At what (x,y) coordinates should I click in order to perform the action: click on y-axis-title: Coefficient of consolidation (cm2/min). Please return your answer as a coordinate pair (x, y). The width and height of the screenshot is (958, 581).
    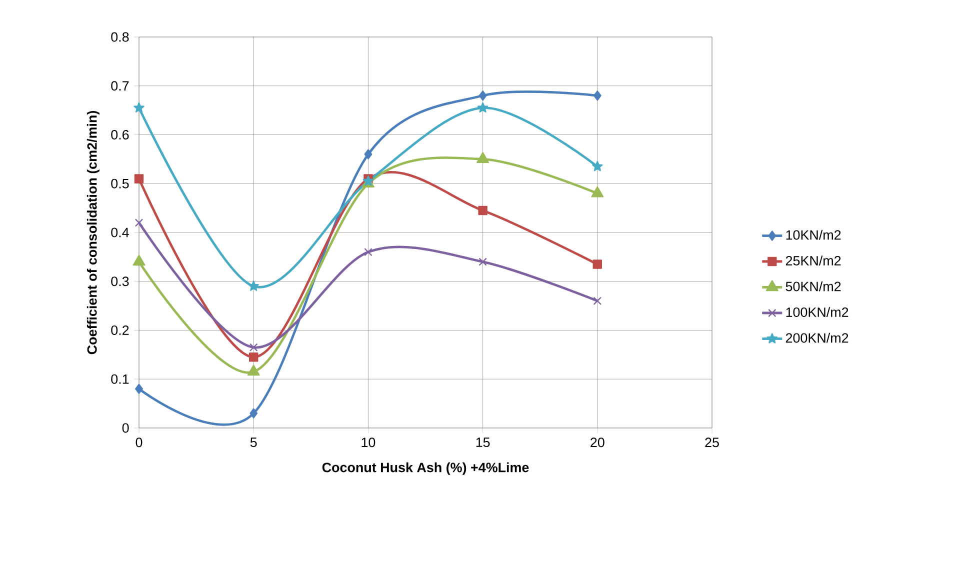
    Looking at the image, I should click on (93, 232).